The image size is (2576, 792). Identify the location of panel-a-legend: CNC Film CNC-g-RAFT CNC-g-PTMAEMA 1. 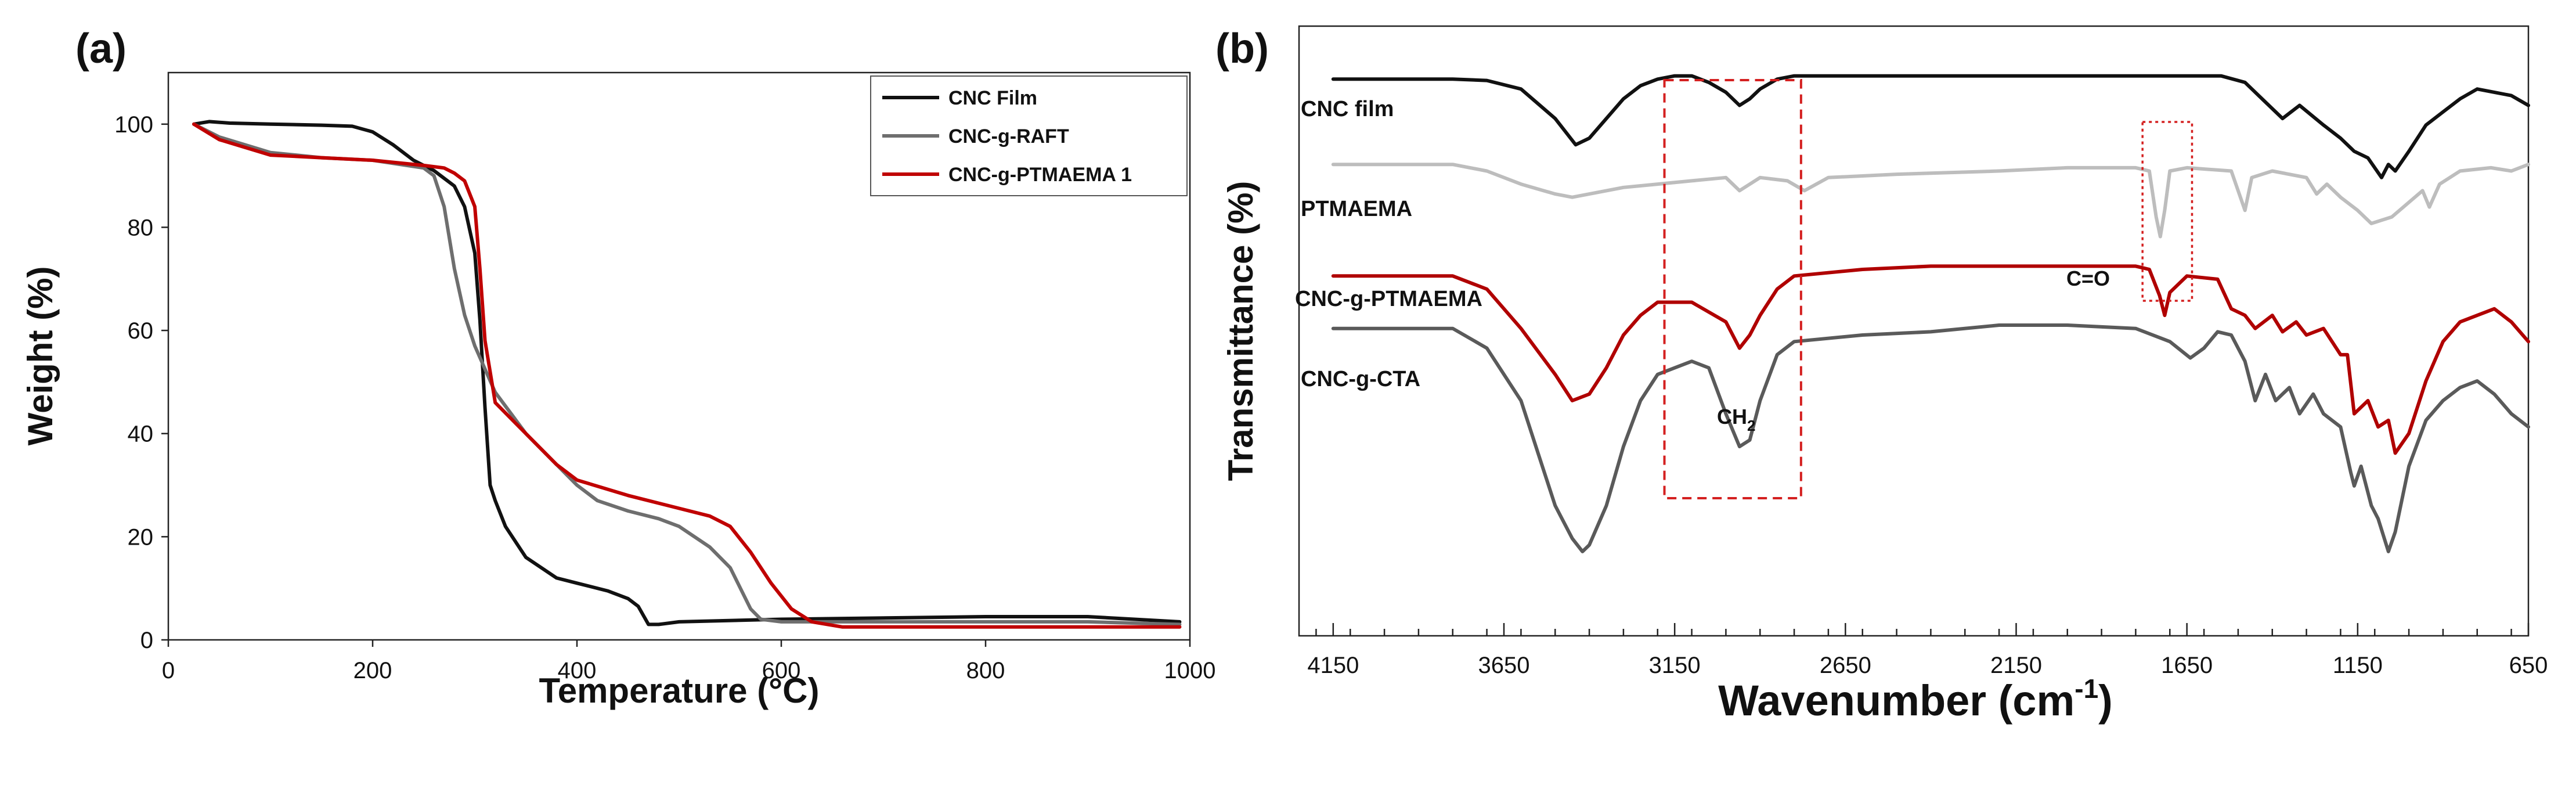
(1029, 135).